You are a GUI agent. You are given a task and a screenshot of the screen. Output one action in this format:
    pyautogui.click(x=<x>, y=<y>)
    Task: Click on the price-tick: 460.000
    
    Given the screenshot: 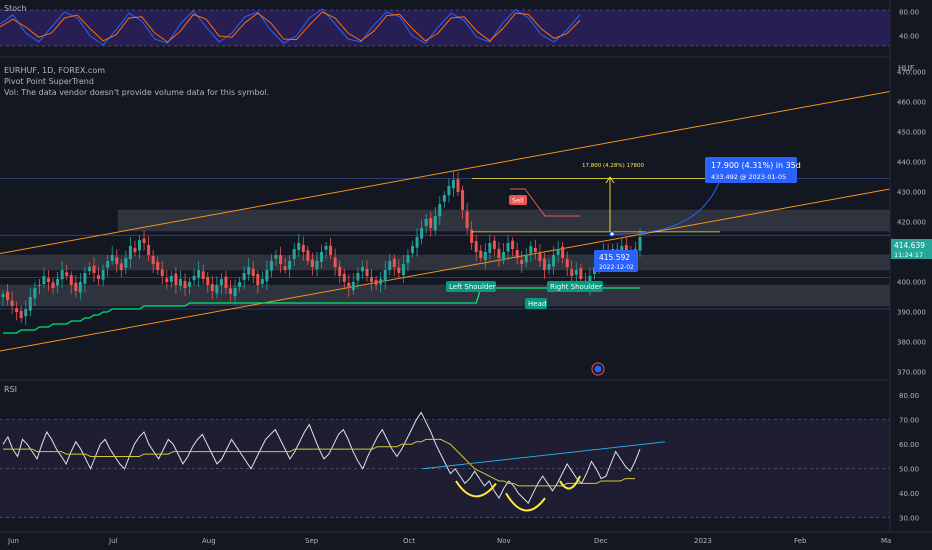 What is the action you would take?
    pyautogui.click(x=911, y=103)
    